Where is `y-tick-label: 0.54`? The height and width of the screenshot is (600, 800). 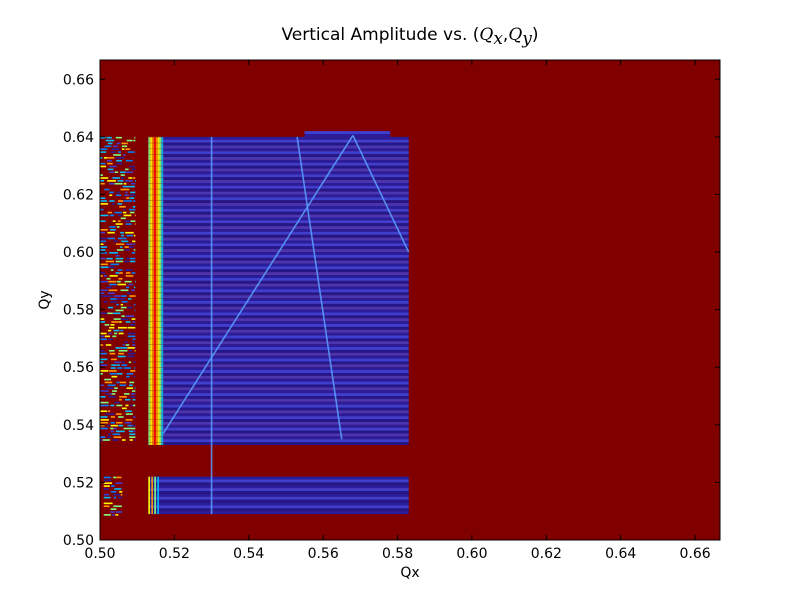 y-tick-label: 0.54 is located at coordinates (78, 426).